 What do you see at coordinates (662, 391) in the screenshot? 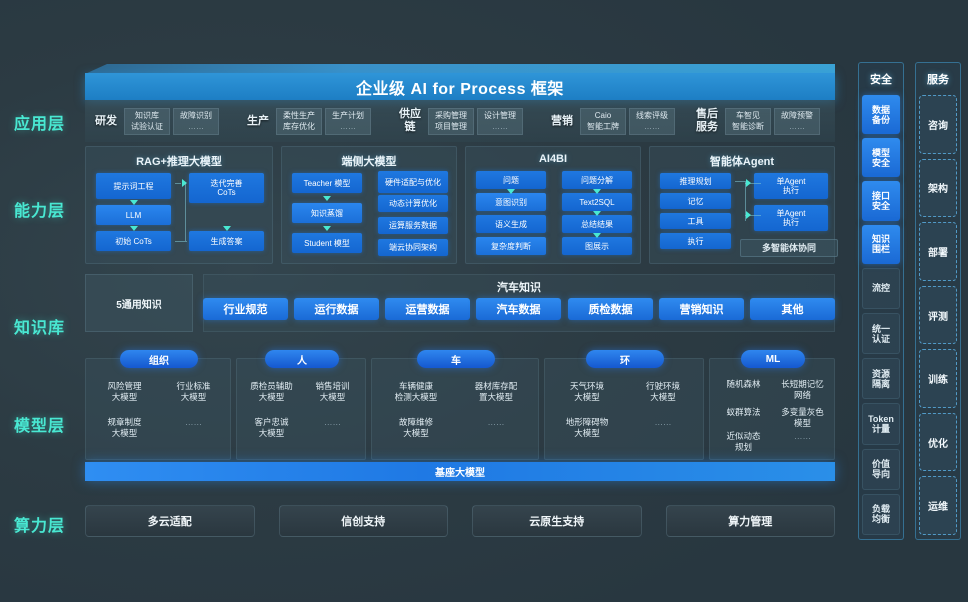
I see `model-item: 行驶环境 大模型` at bounding box center [662, 391].